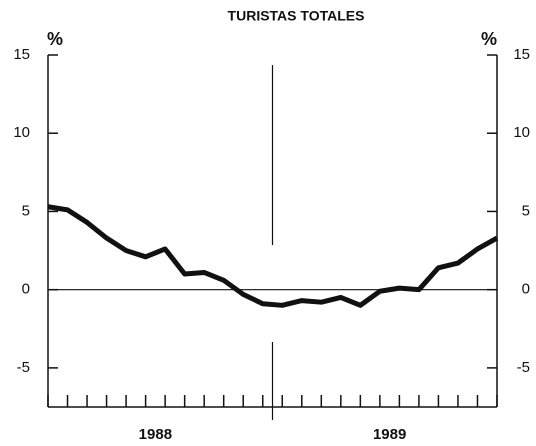  Describe the element at coordinates (526, 289) in the screenshot. I see `y2-tick-label: 0` at that location.